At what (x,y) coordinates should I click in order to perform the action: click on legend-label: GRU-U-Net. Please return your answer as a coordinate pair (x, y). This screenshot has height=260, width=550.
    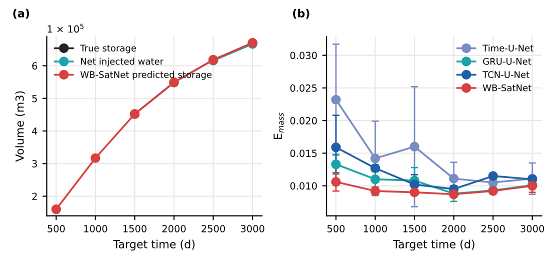
    Looking at the image, I should click on (507, 61).